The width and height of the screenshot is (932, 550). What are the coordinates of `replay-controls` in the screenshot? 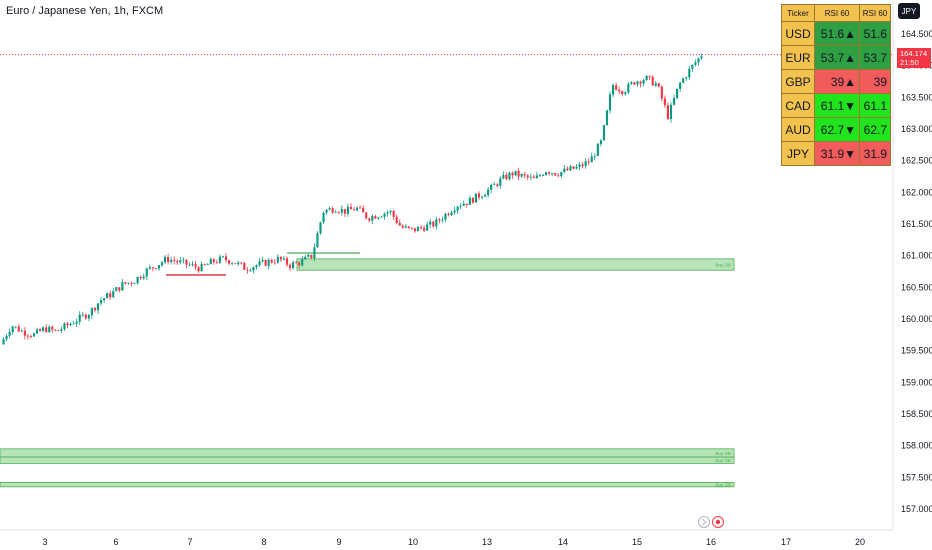 It's located at (712, 522).